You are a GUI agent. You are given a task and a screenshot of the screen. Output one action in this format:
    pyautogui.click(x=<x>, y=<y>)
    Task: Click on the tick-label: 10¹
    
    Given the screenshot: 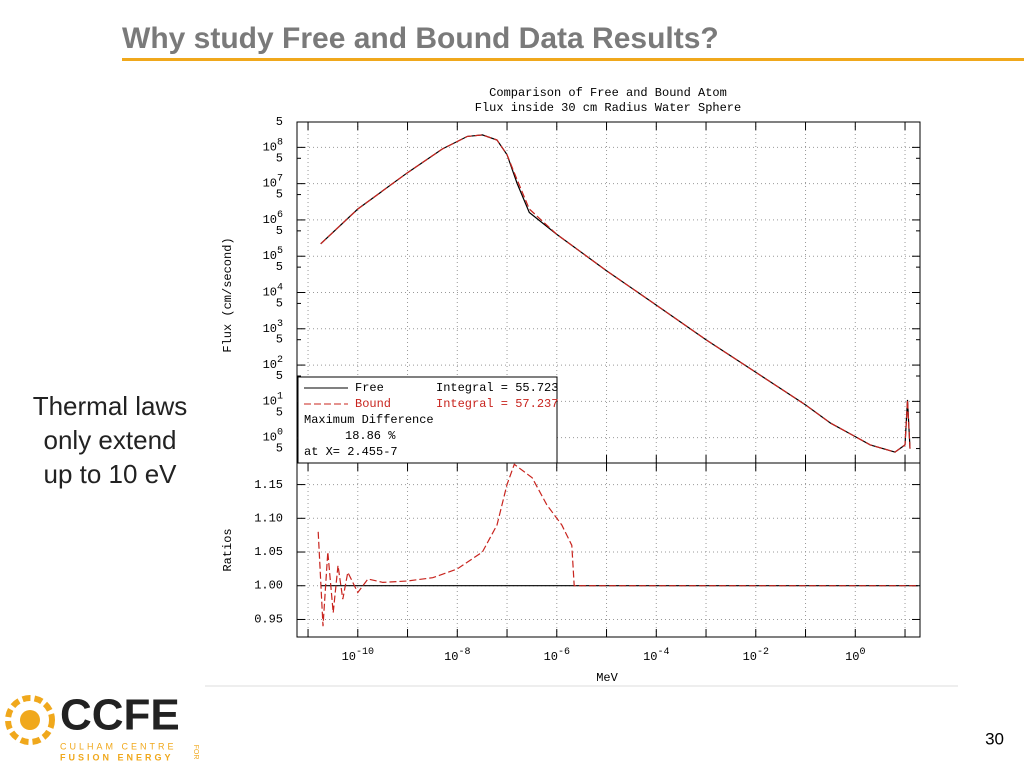 What is the action you would take?
    pyautogui.click(x=273, y=400)
    